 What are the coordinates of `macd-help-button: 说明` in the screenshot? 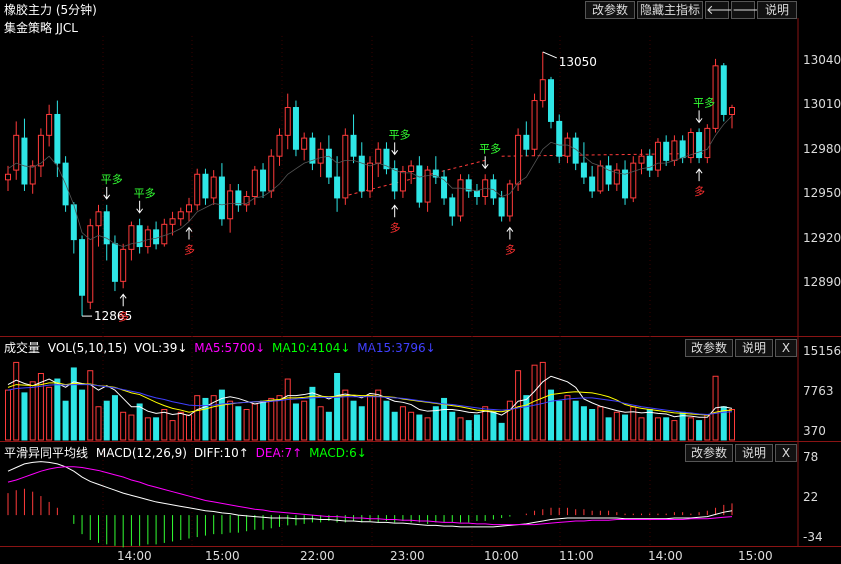 It's located at (754, 453).